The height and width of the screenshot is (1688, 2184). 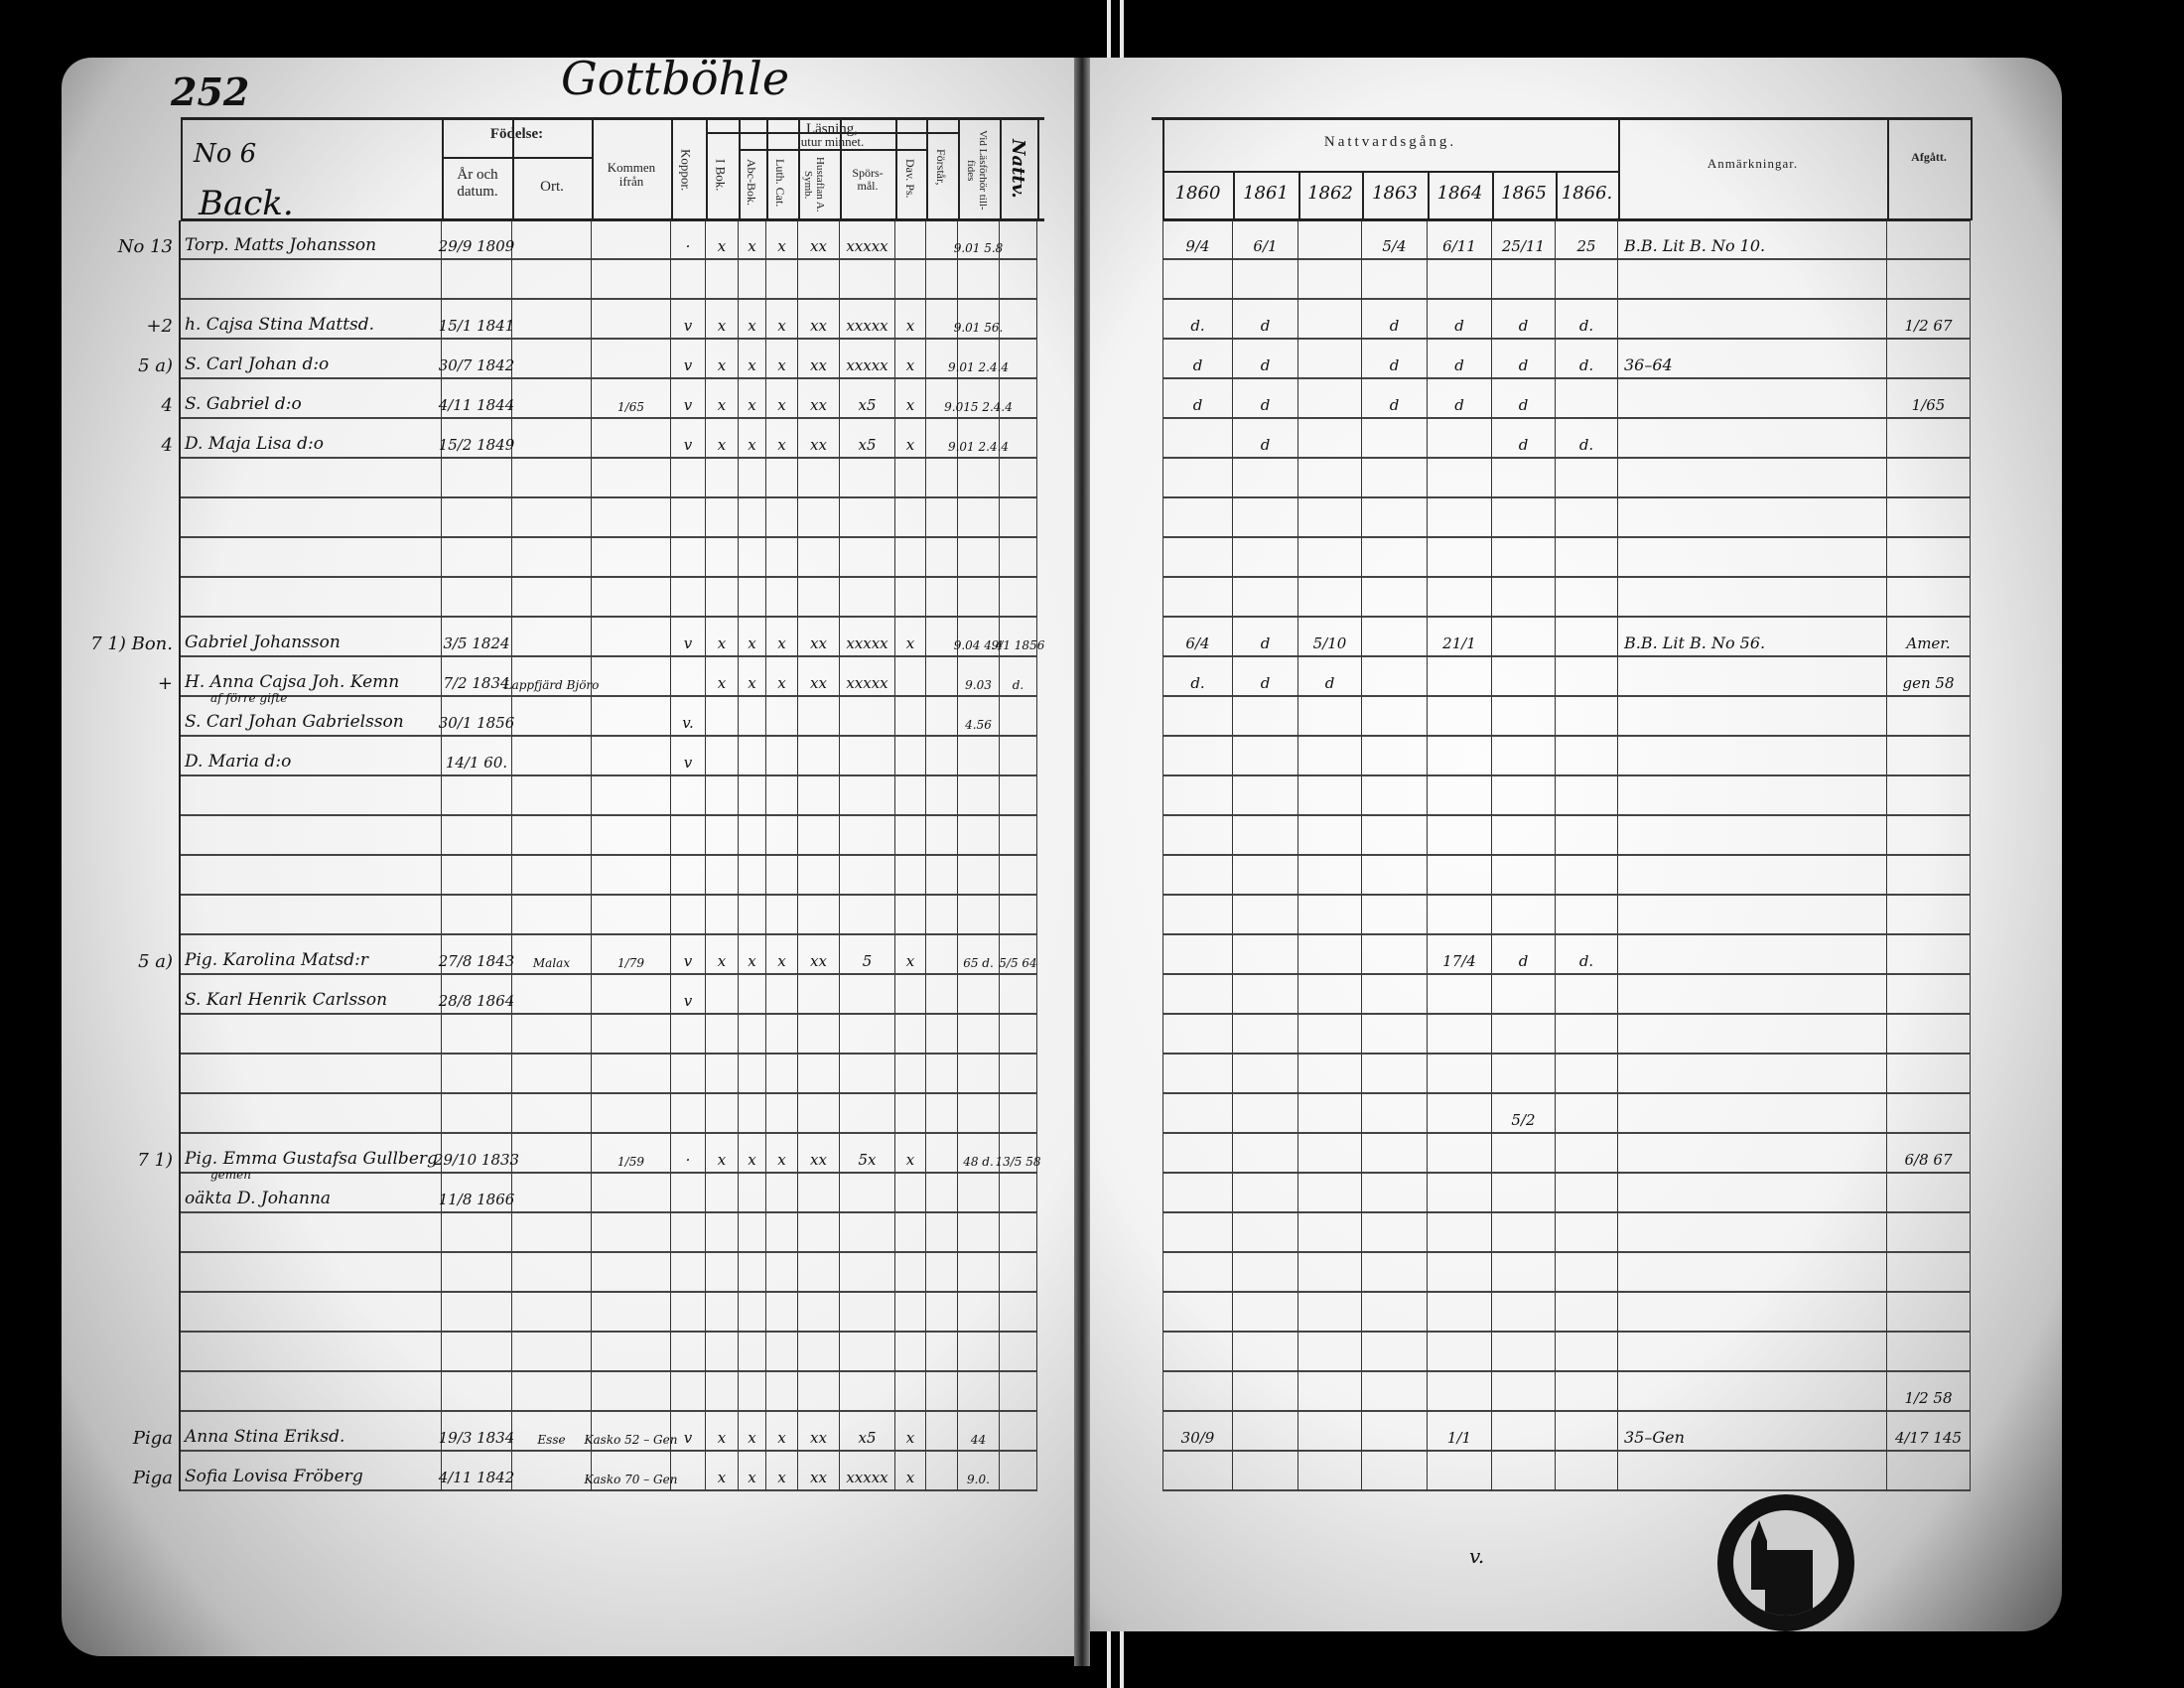 What do you see at coordinates (311, 955) in the screenshot?
I see `left-cell-name: Pig. Karolina Matsd:r` at bounding box center [311, 955].